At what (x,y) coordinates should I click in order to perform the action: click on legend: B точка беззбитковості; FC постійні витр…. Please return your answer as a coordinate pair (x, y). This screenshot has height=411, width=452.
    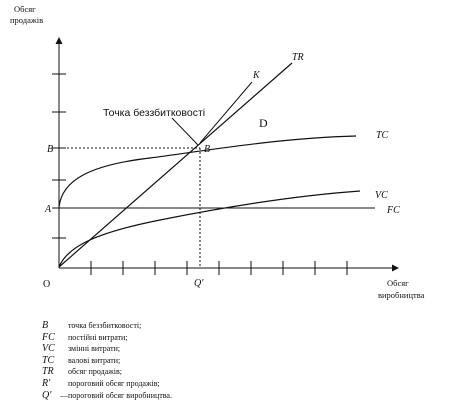
    Looking at the image, I should click on (192, 360).